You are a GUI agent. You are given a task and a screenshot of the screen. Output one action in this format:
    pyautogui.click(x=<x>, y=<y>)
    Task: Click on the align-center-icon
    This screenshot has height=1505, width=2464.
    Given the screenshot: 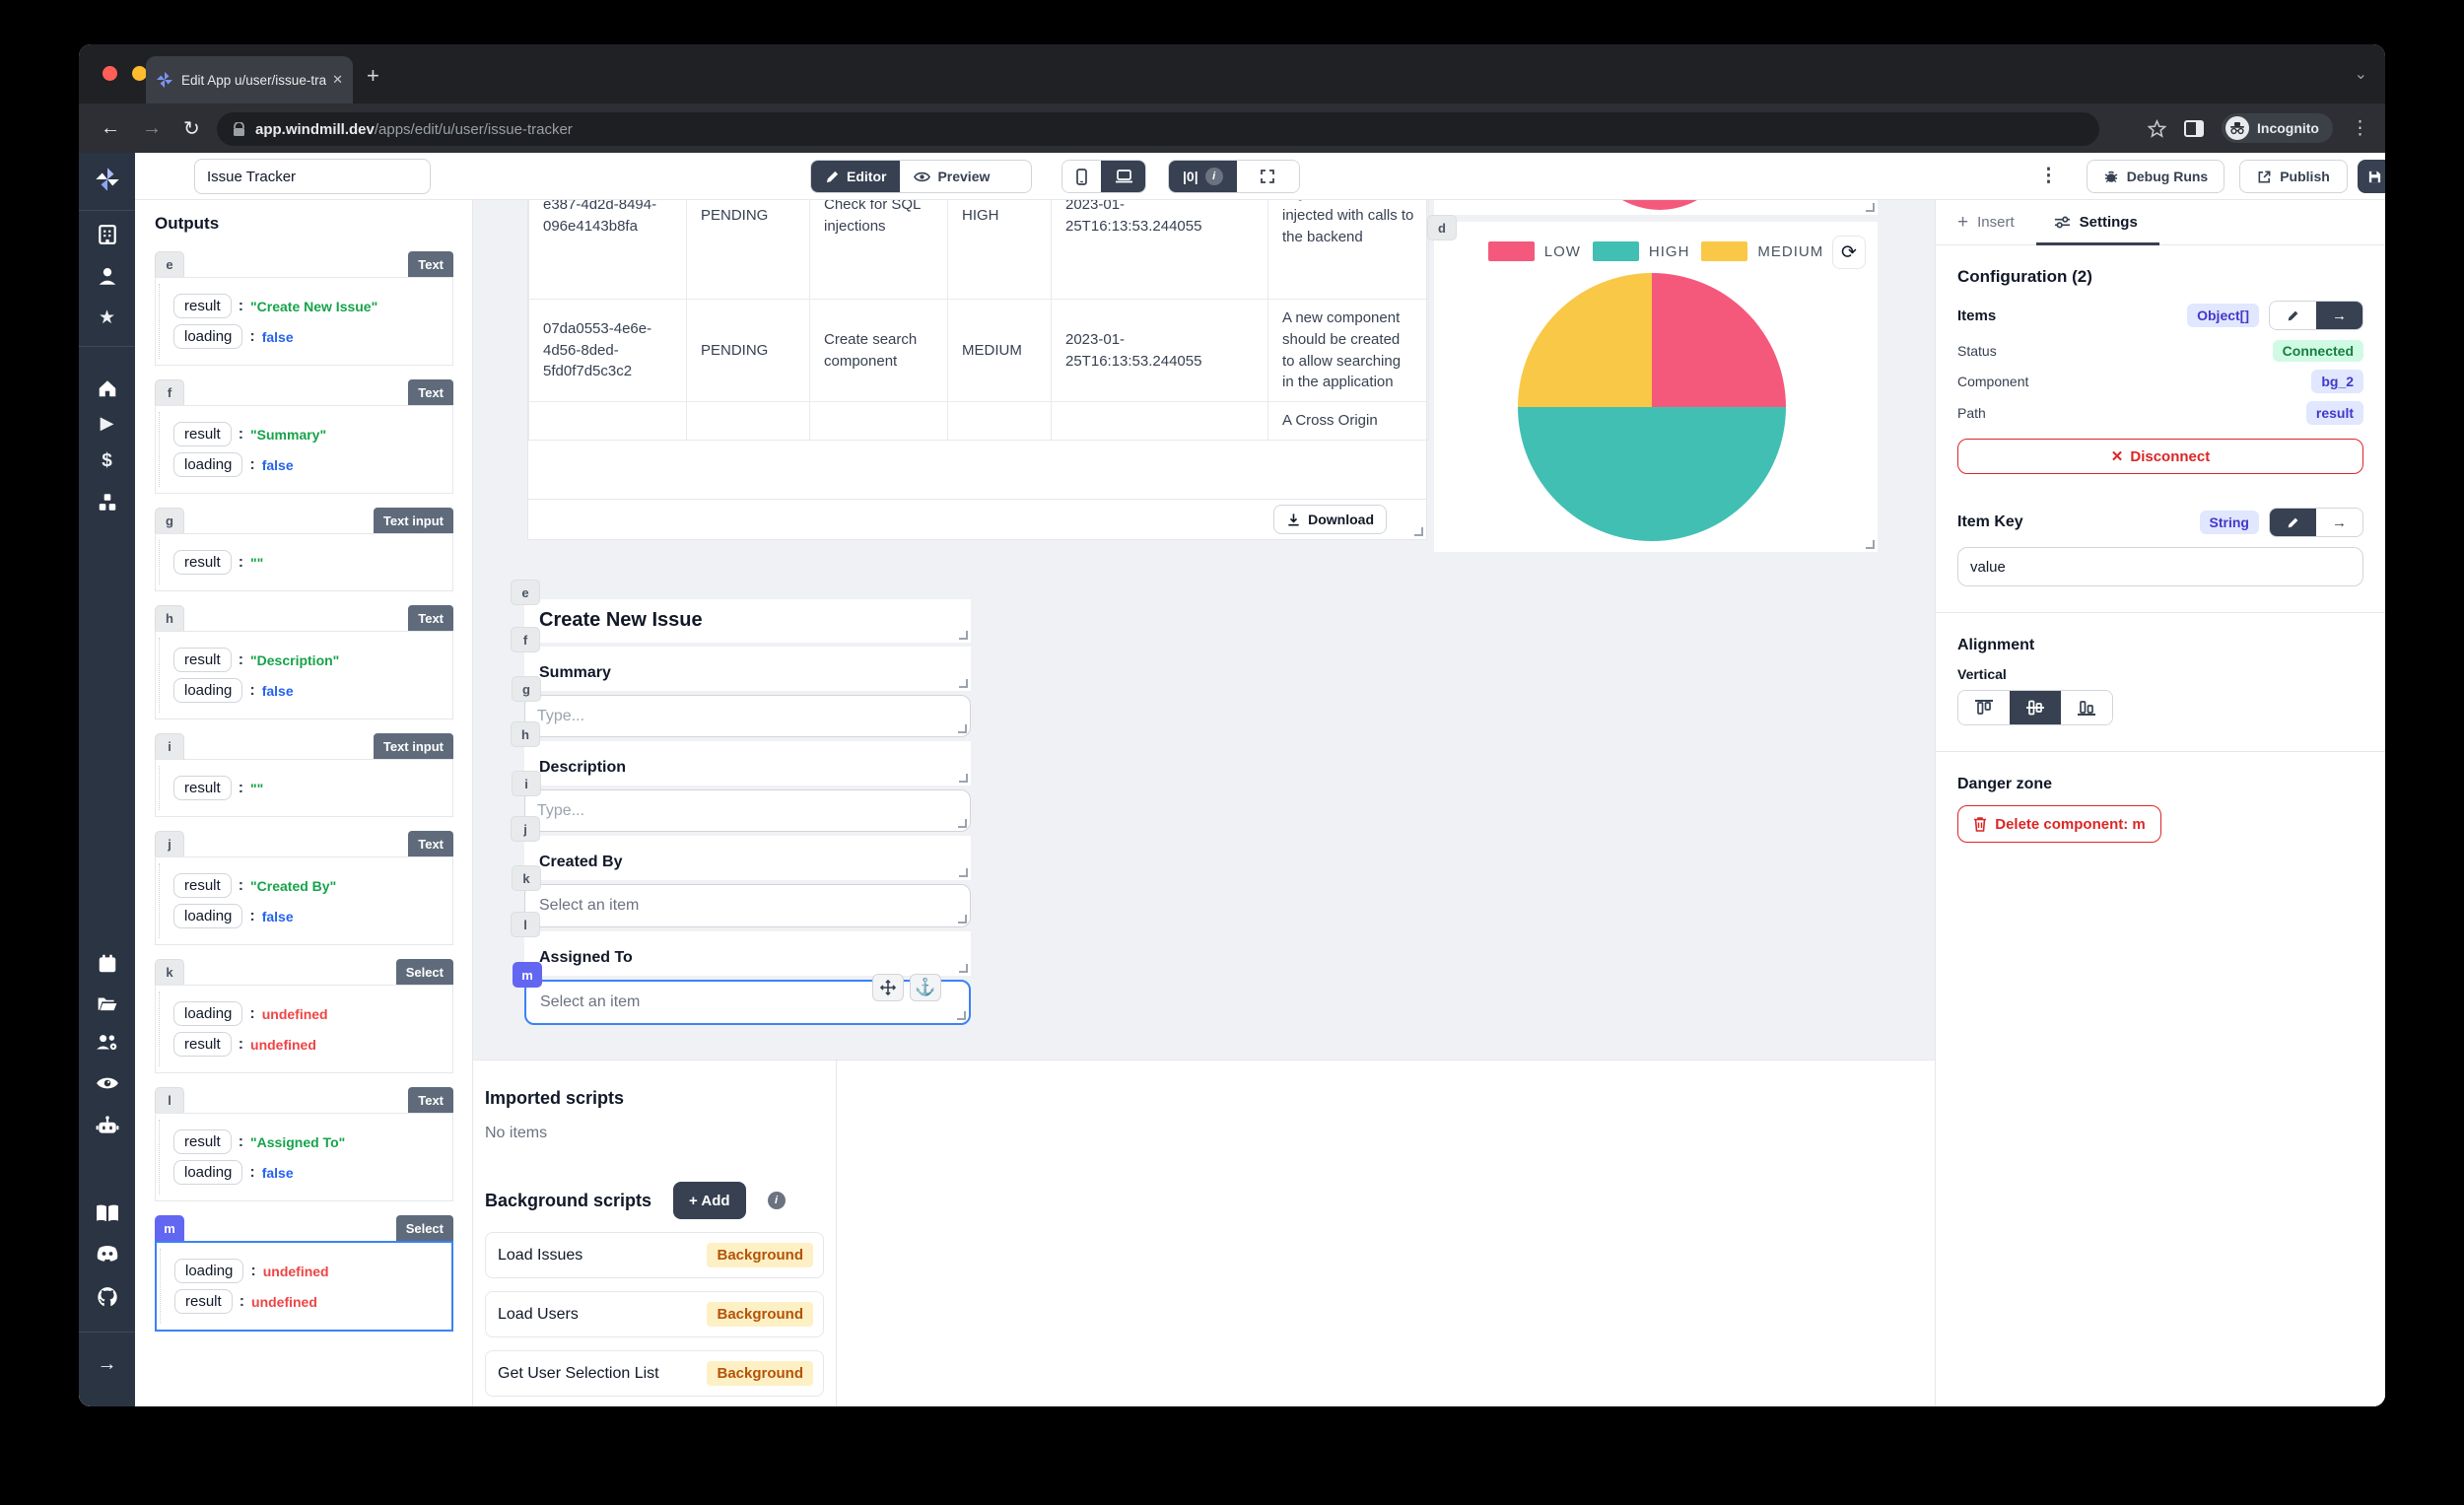 What is the action you would take?
    pyautogui.click(x=2035, y=707)
    